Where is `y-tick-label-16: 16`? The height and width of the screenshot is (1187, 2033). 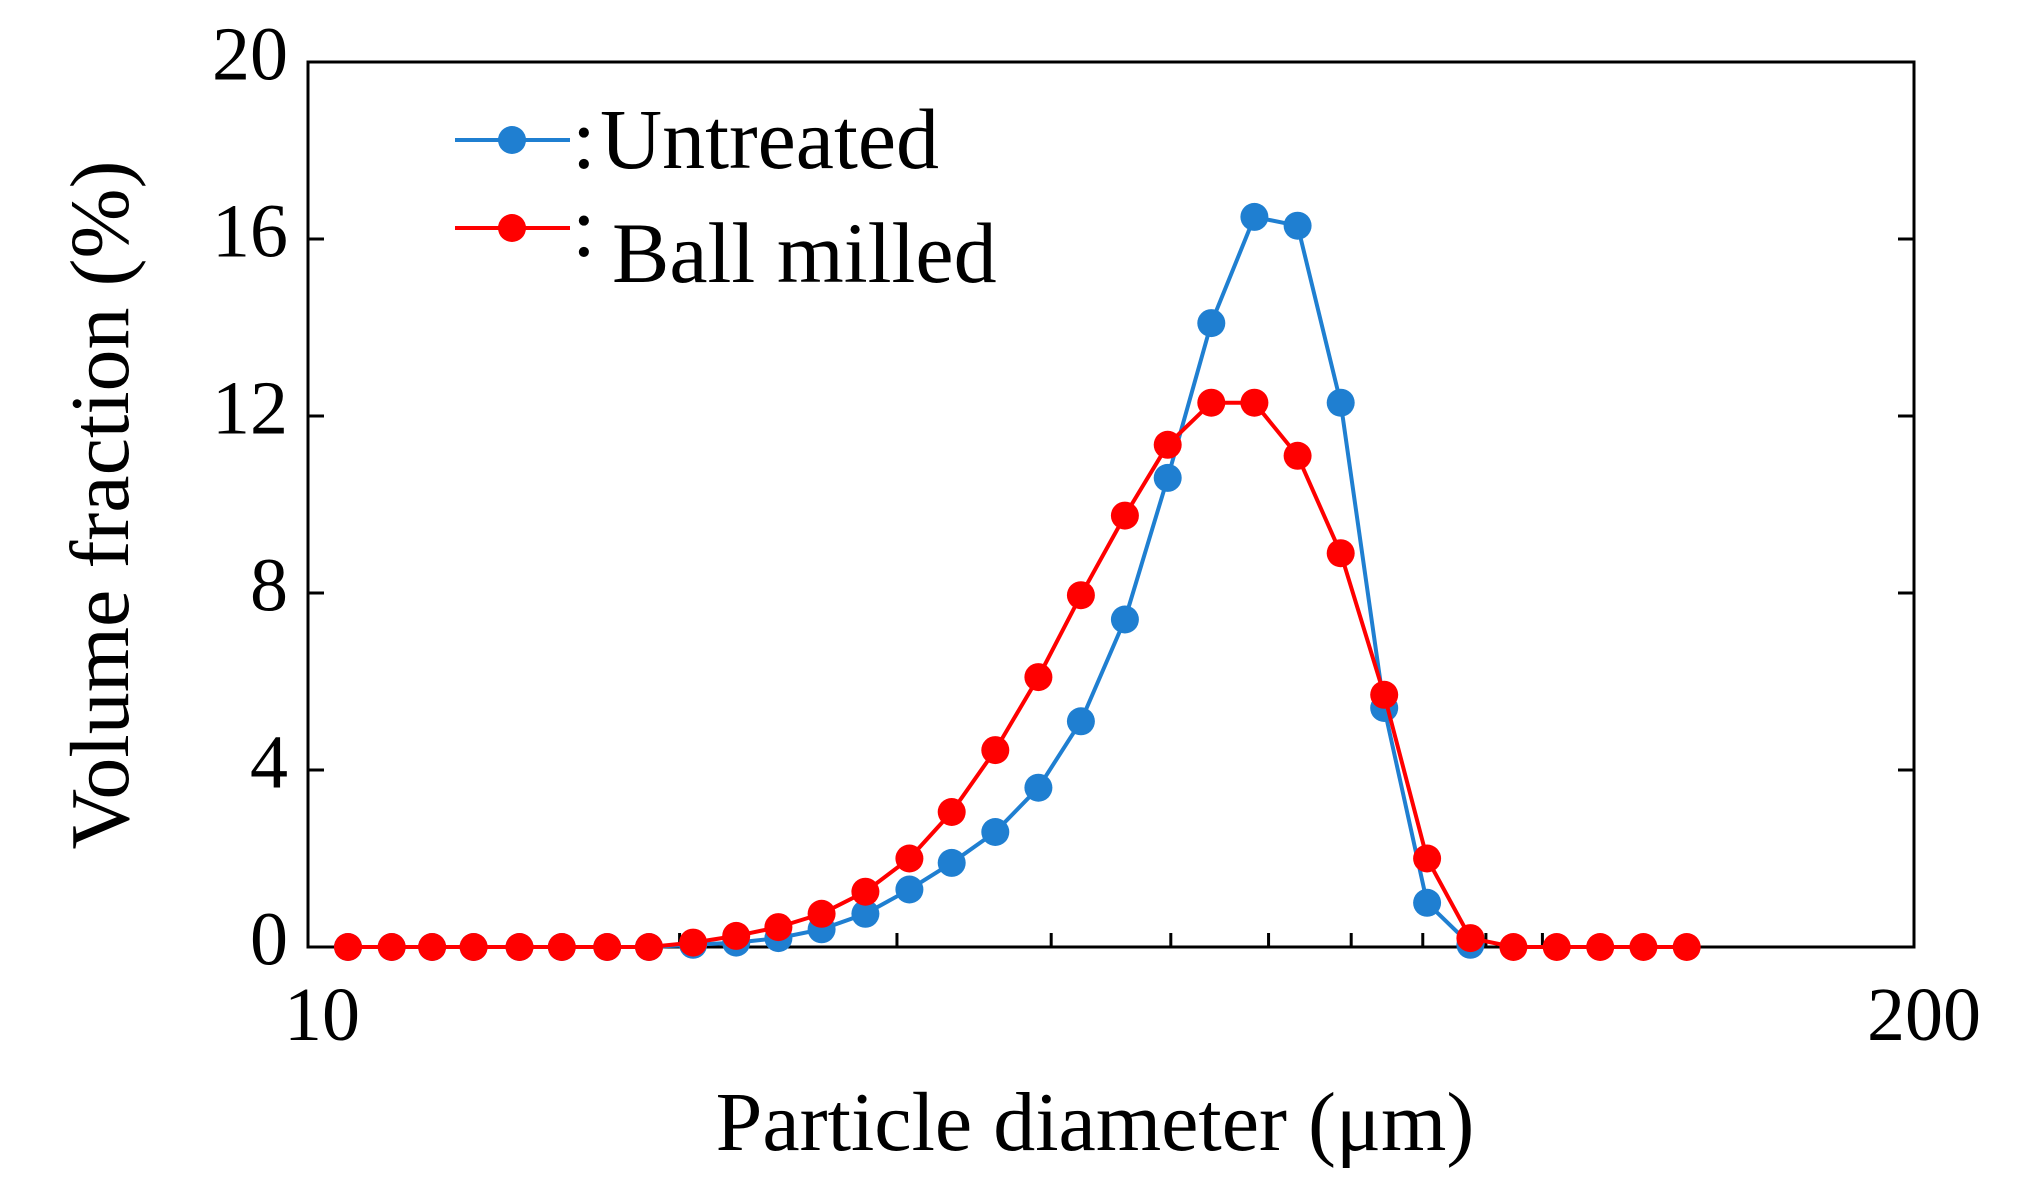
y-tick-label-16: 16 is located at coordinates (250, 231).